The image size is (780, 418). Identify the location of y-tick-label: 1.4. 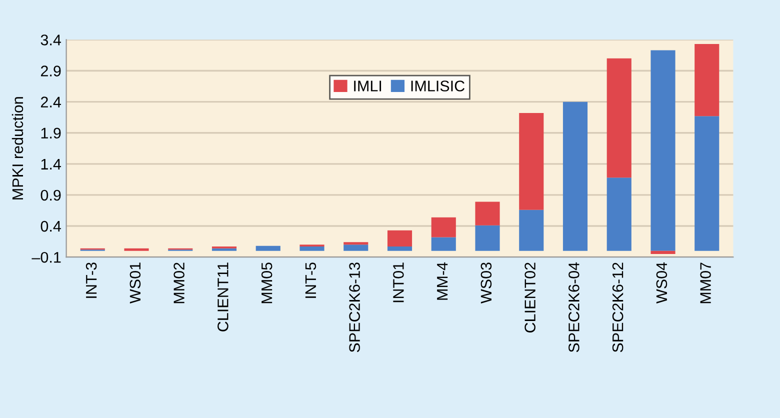
(51, 164).